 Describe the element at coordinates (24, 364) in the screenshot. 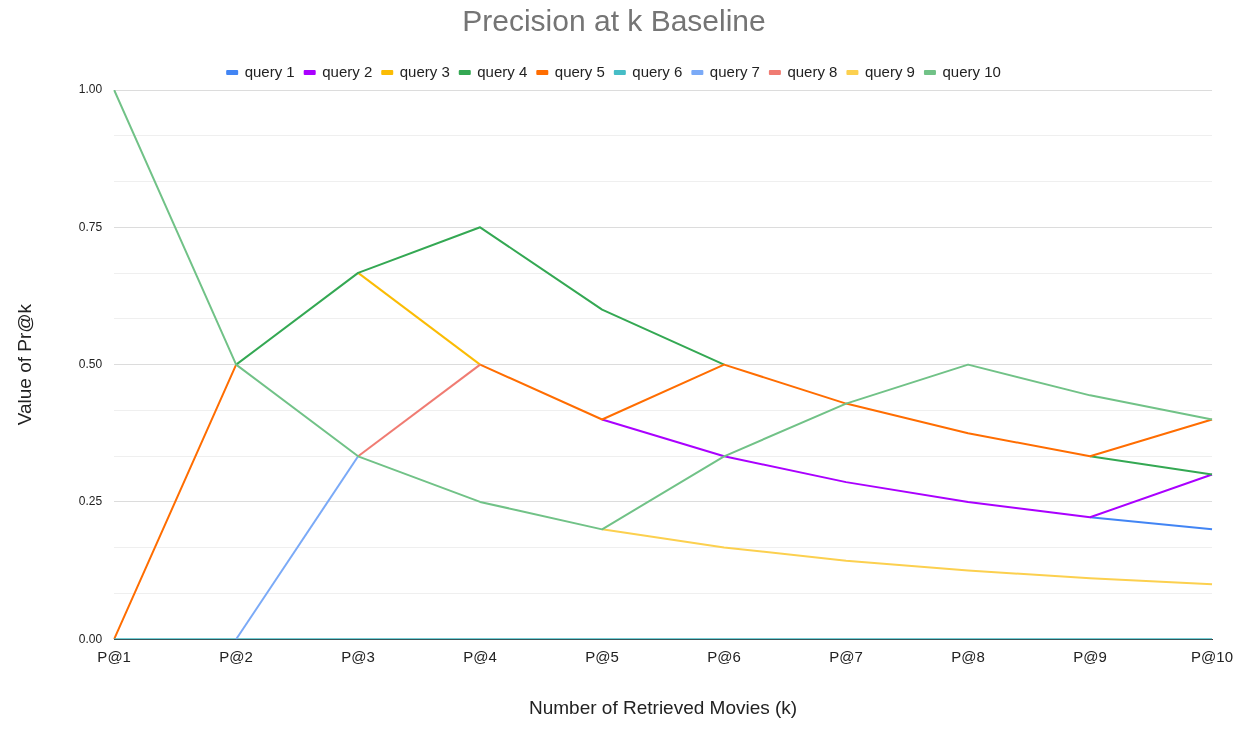

I see `y-axis-title: Value of Pr@k` at that location.